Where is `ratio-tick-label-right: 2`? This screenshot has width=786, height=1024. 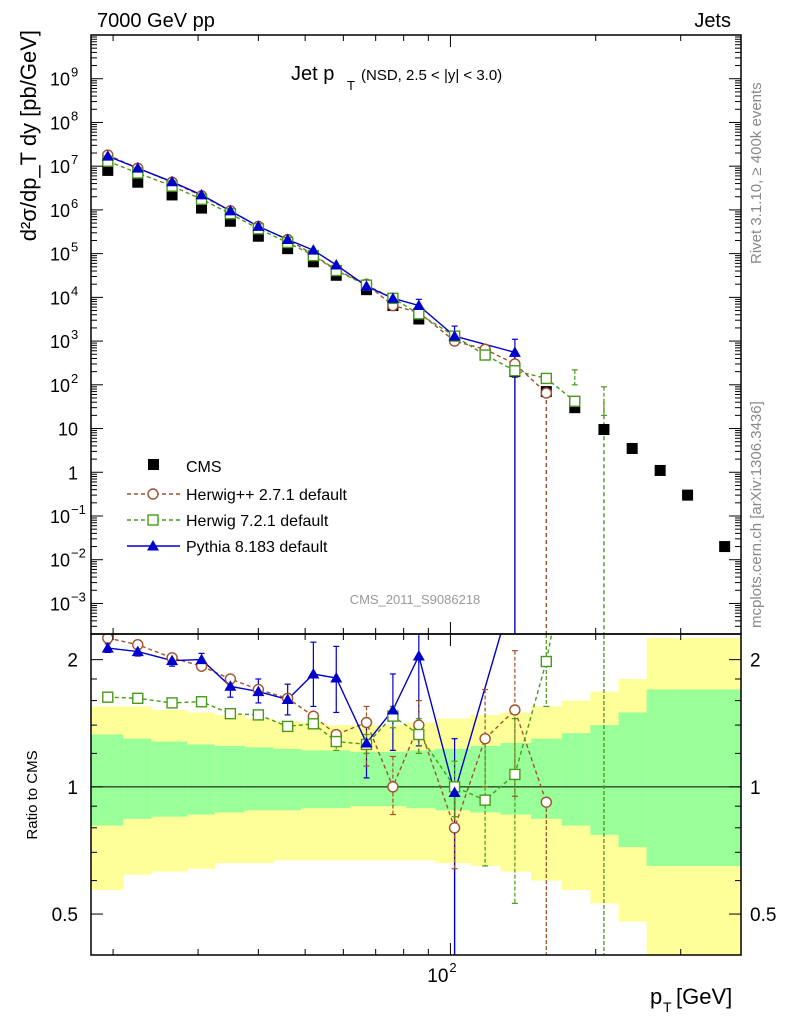
ratio-tick-label-right: 2 is located at coordinates (755, 661).